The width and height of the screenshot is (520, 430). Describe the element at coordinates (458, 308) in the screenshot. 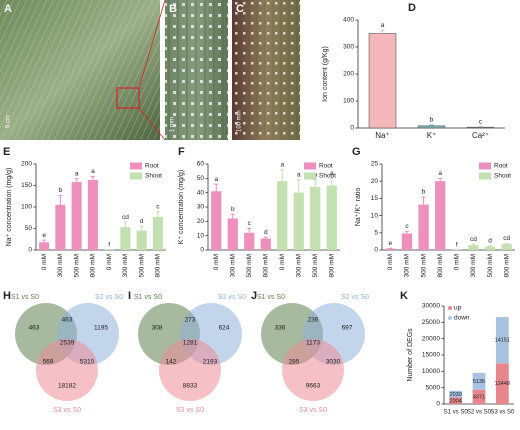

I see `legend-label: up` at that location.